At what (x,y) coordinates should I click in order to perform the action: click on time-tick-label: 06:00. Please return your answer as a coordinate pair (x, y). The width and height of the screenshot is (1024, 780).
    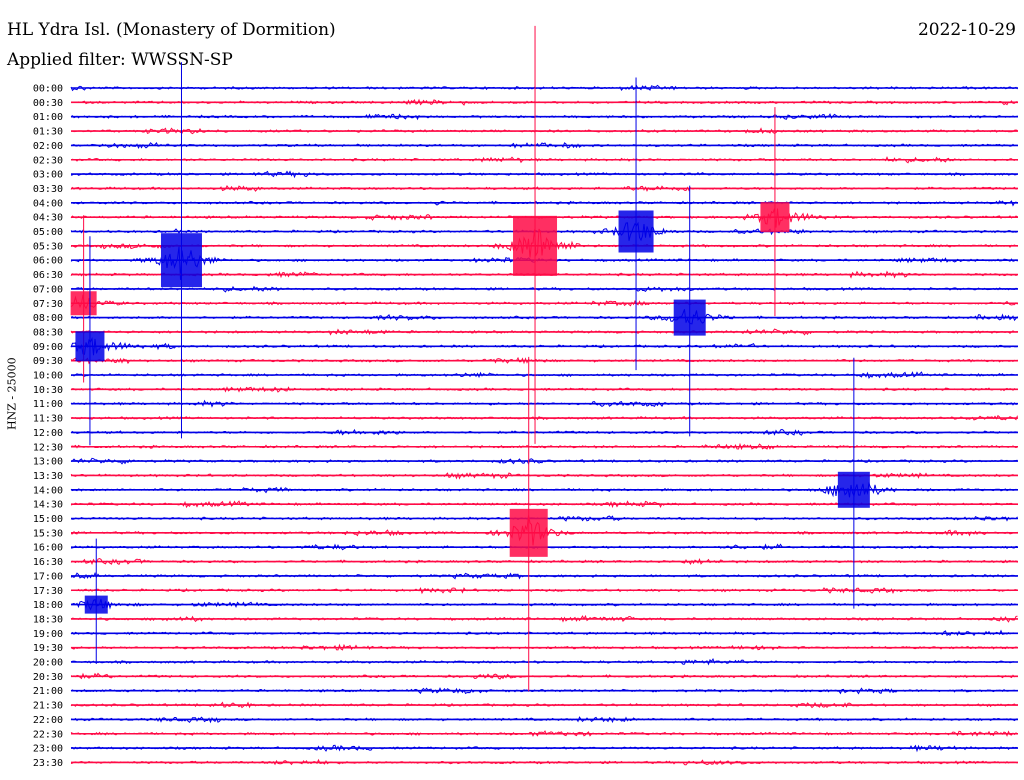
    Looking at the image, I should click on (48, 261).